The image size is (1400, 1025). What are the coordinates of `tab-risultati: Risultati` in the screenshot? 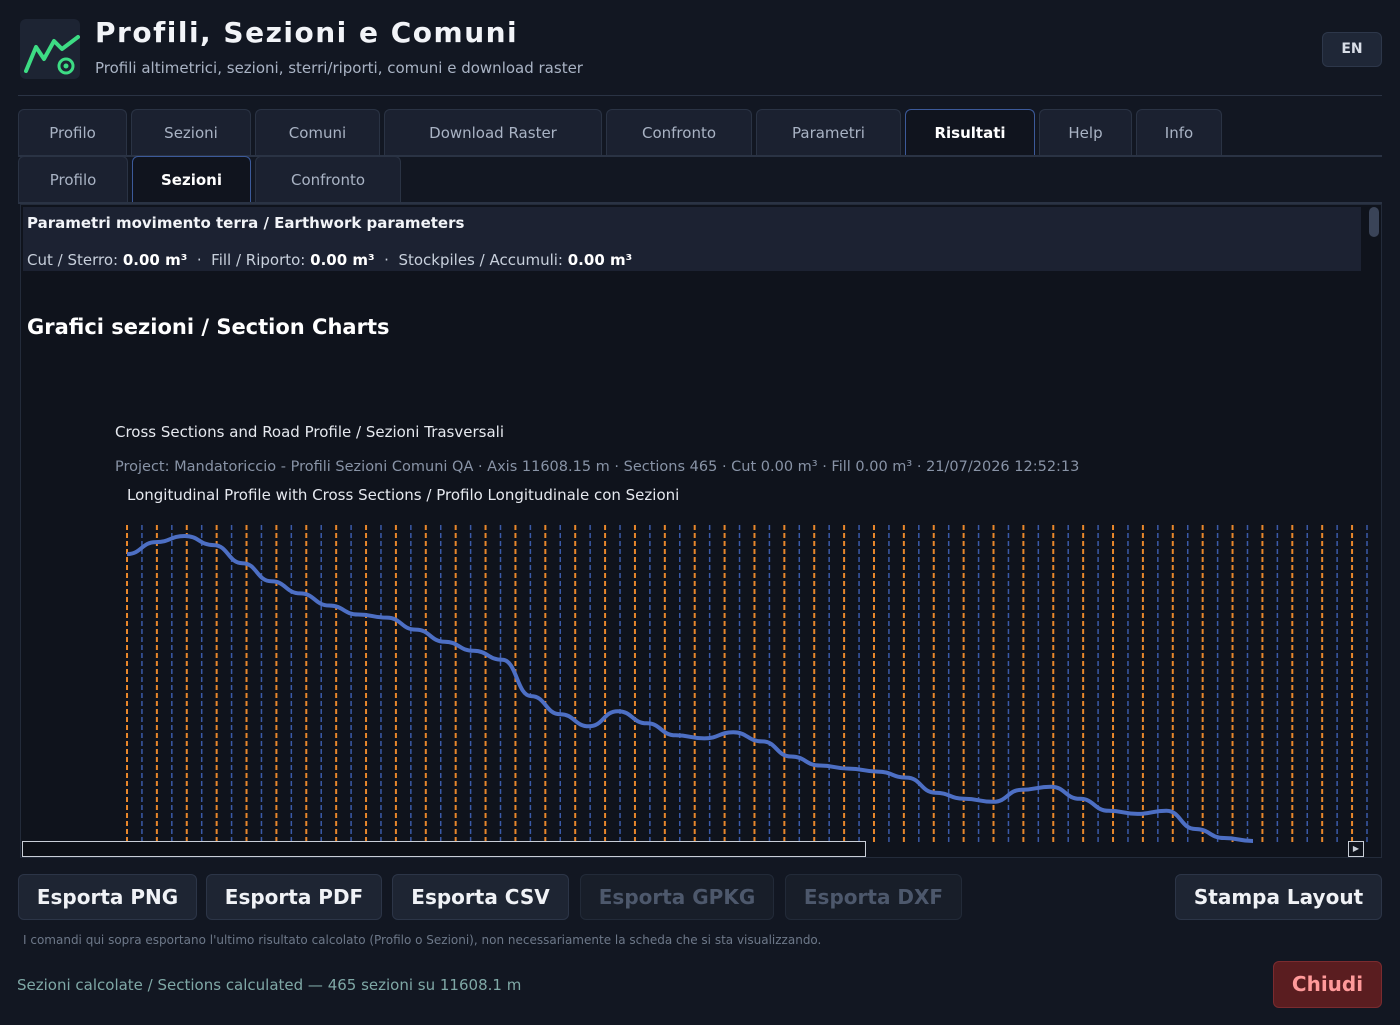 It's located at (970, 132).